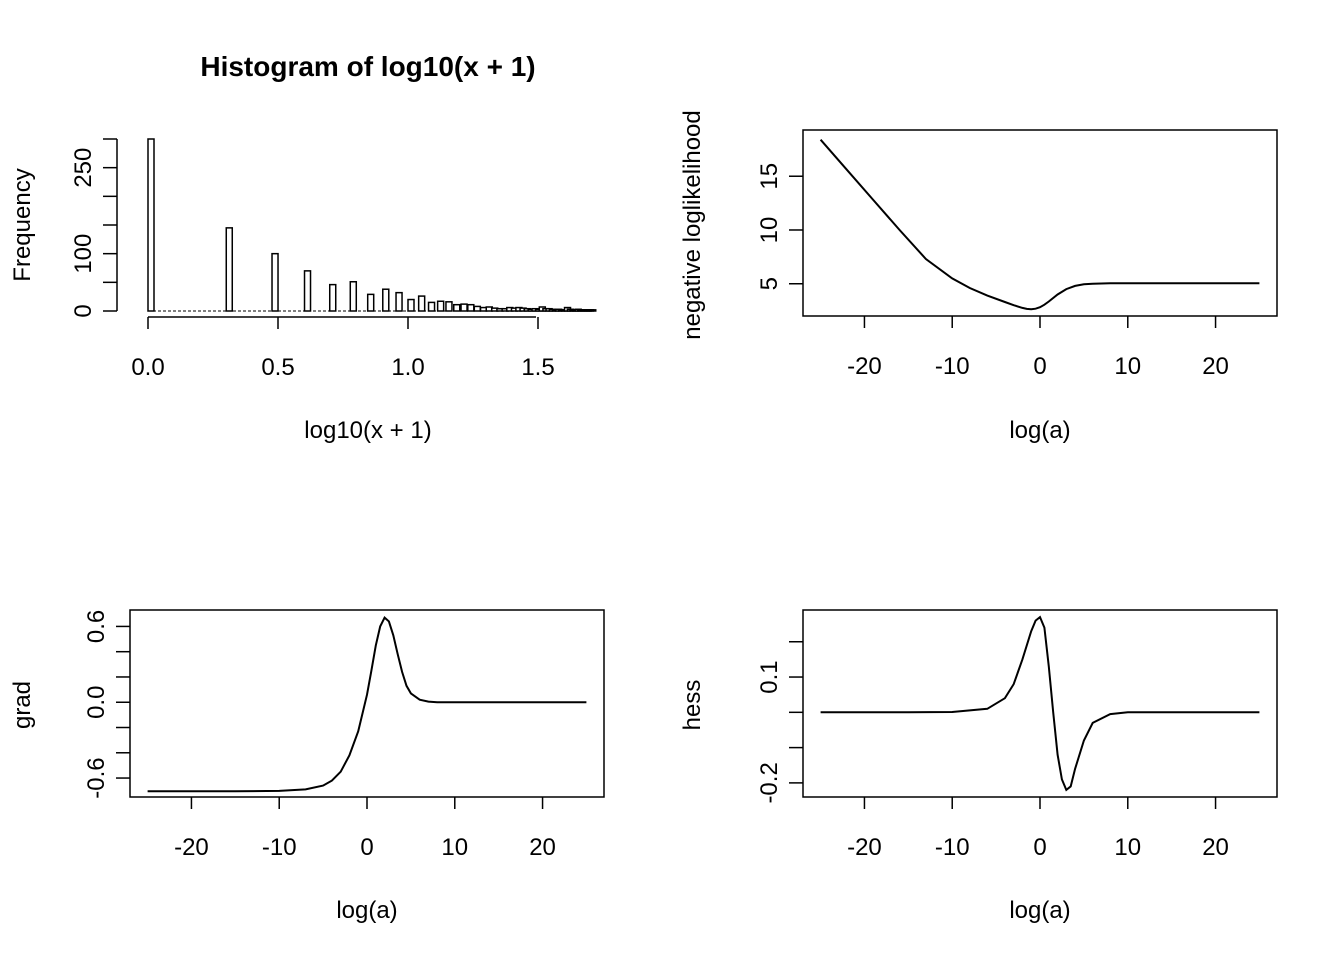  I want to click on y-tick-label: -0.2, so click(769, 782).